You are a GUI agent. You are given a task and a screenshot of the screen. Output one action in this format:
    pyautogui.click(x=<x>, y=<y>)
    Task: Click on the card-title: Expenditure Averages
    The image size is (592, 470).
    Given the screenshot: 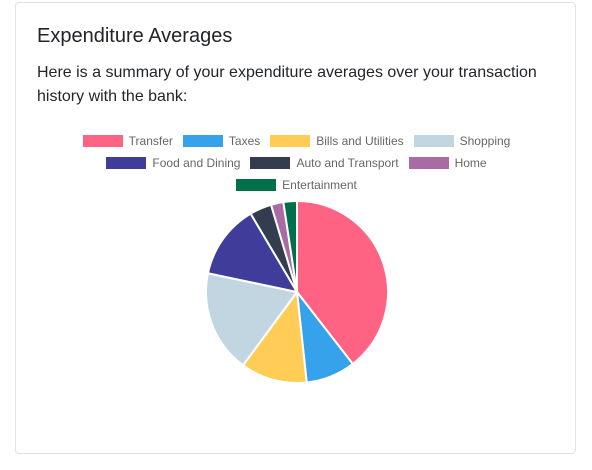 What is the action you would take?
    pyautogui.click(x=135, y=36)
    